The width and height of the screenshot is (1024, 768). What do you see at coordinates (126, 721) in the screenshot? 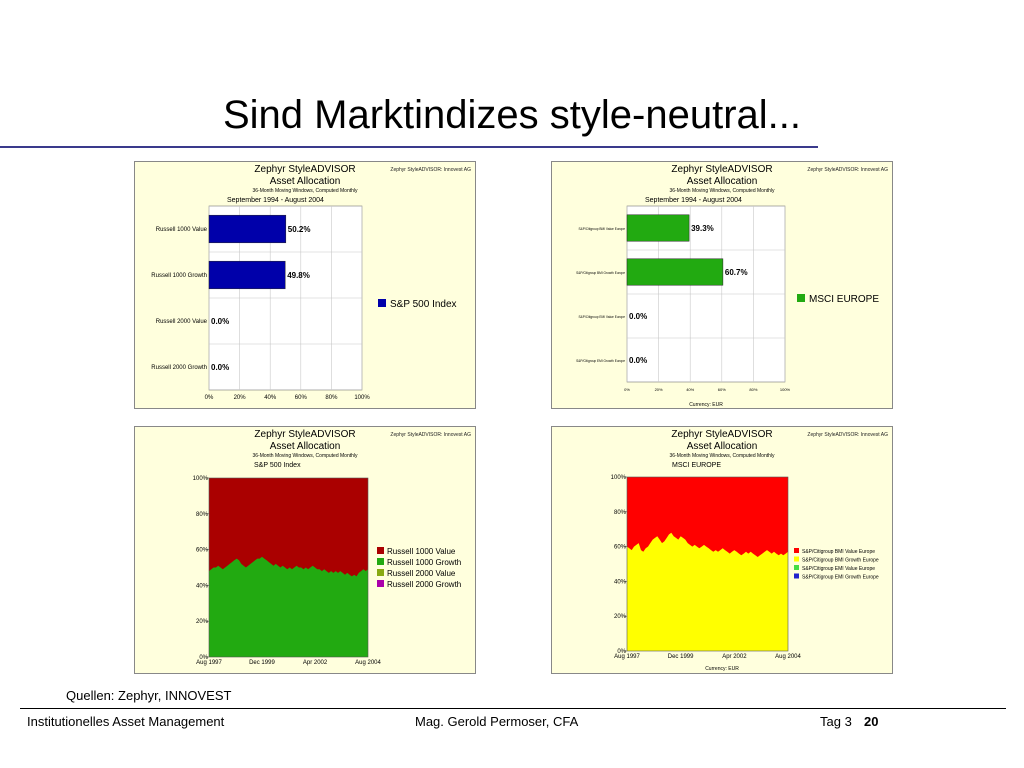
I see `footer-course: Institutionelles Asset Management` at bounding box center [126, 721].